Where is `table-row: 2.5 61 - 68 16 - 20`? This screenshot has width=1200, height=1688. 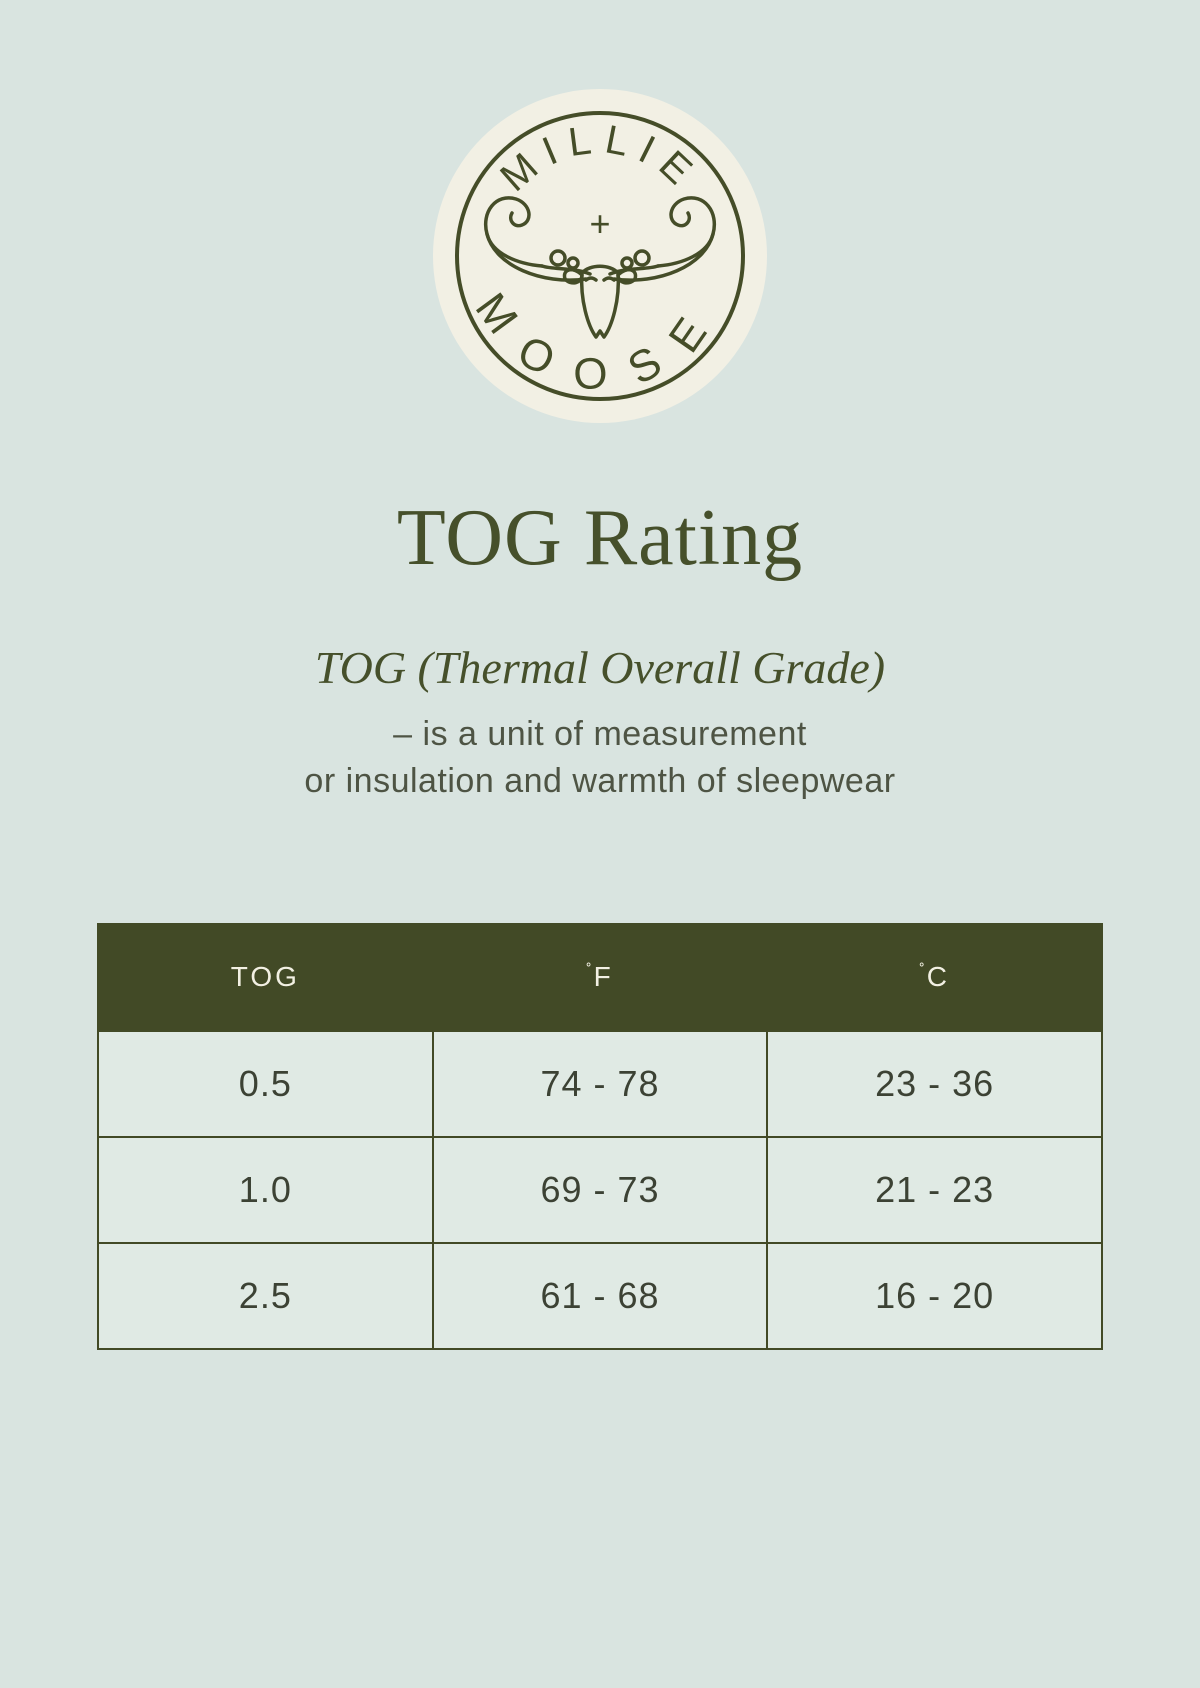
table-row: 2.5 61 - 68 16 - 20 is located at coordinates (600, 1295).